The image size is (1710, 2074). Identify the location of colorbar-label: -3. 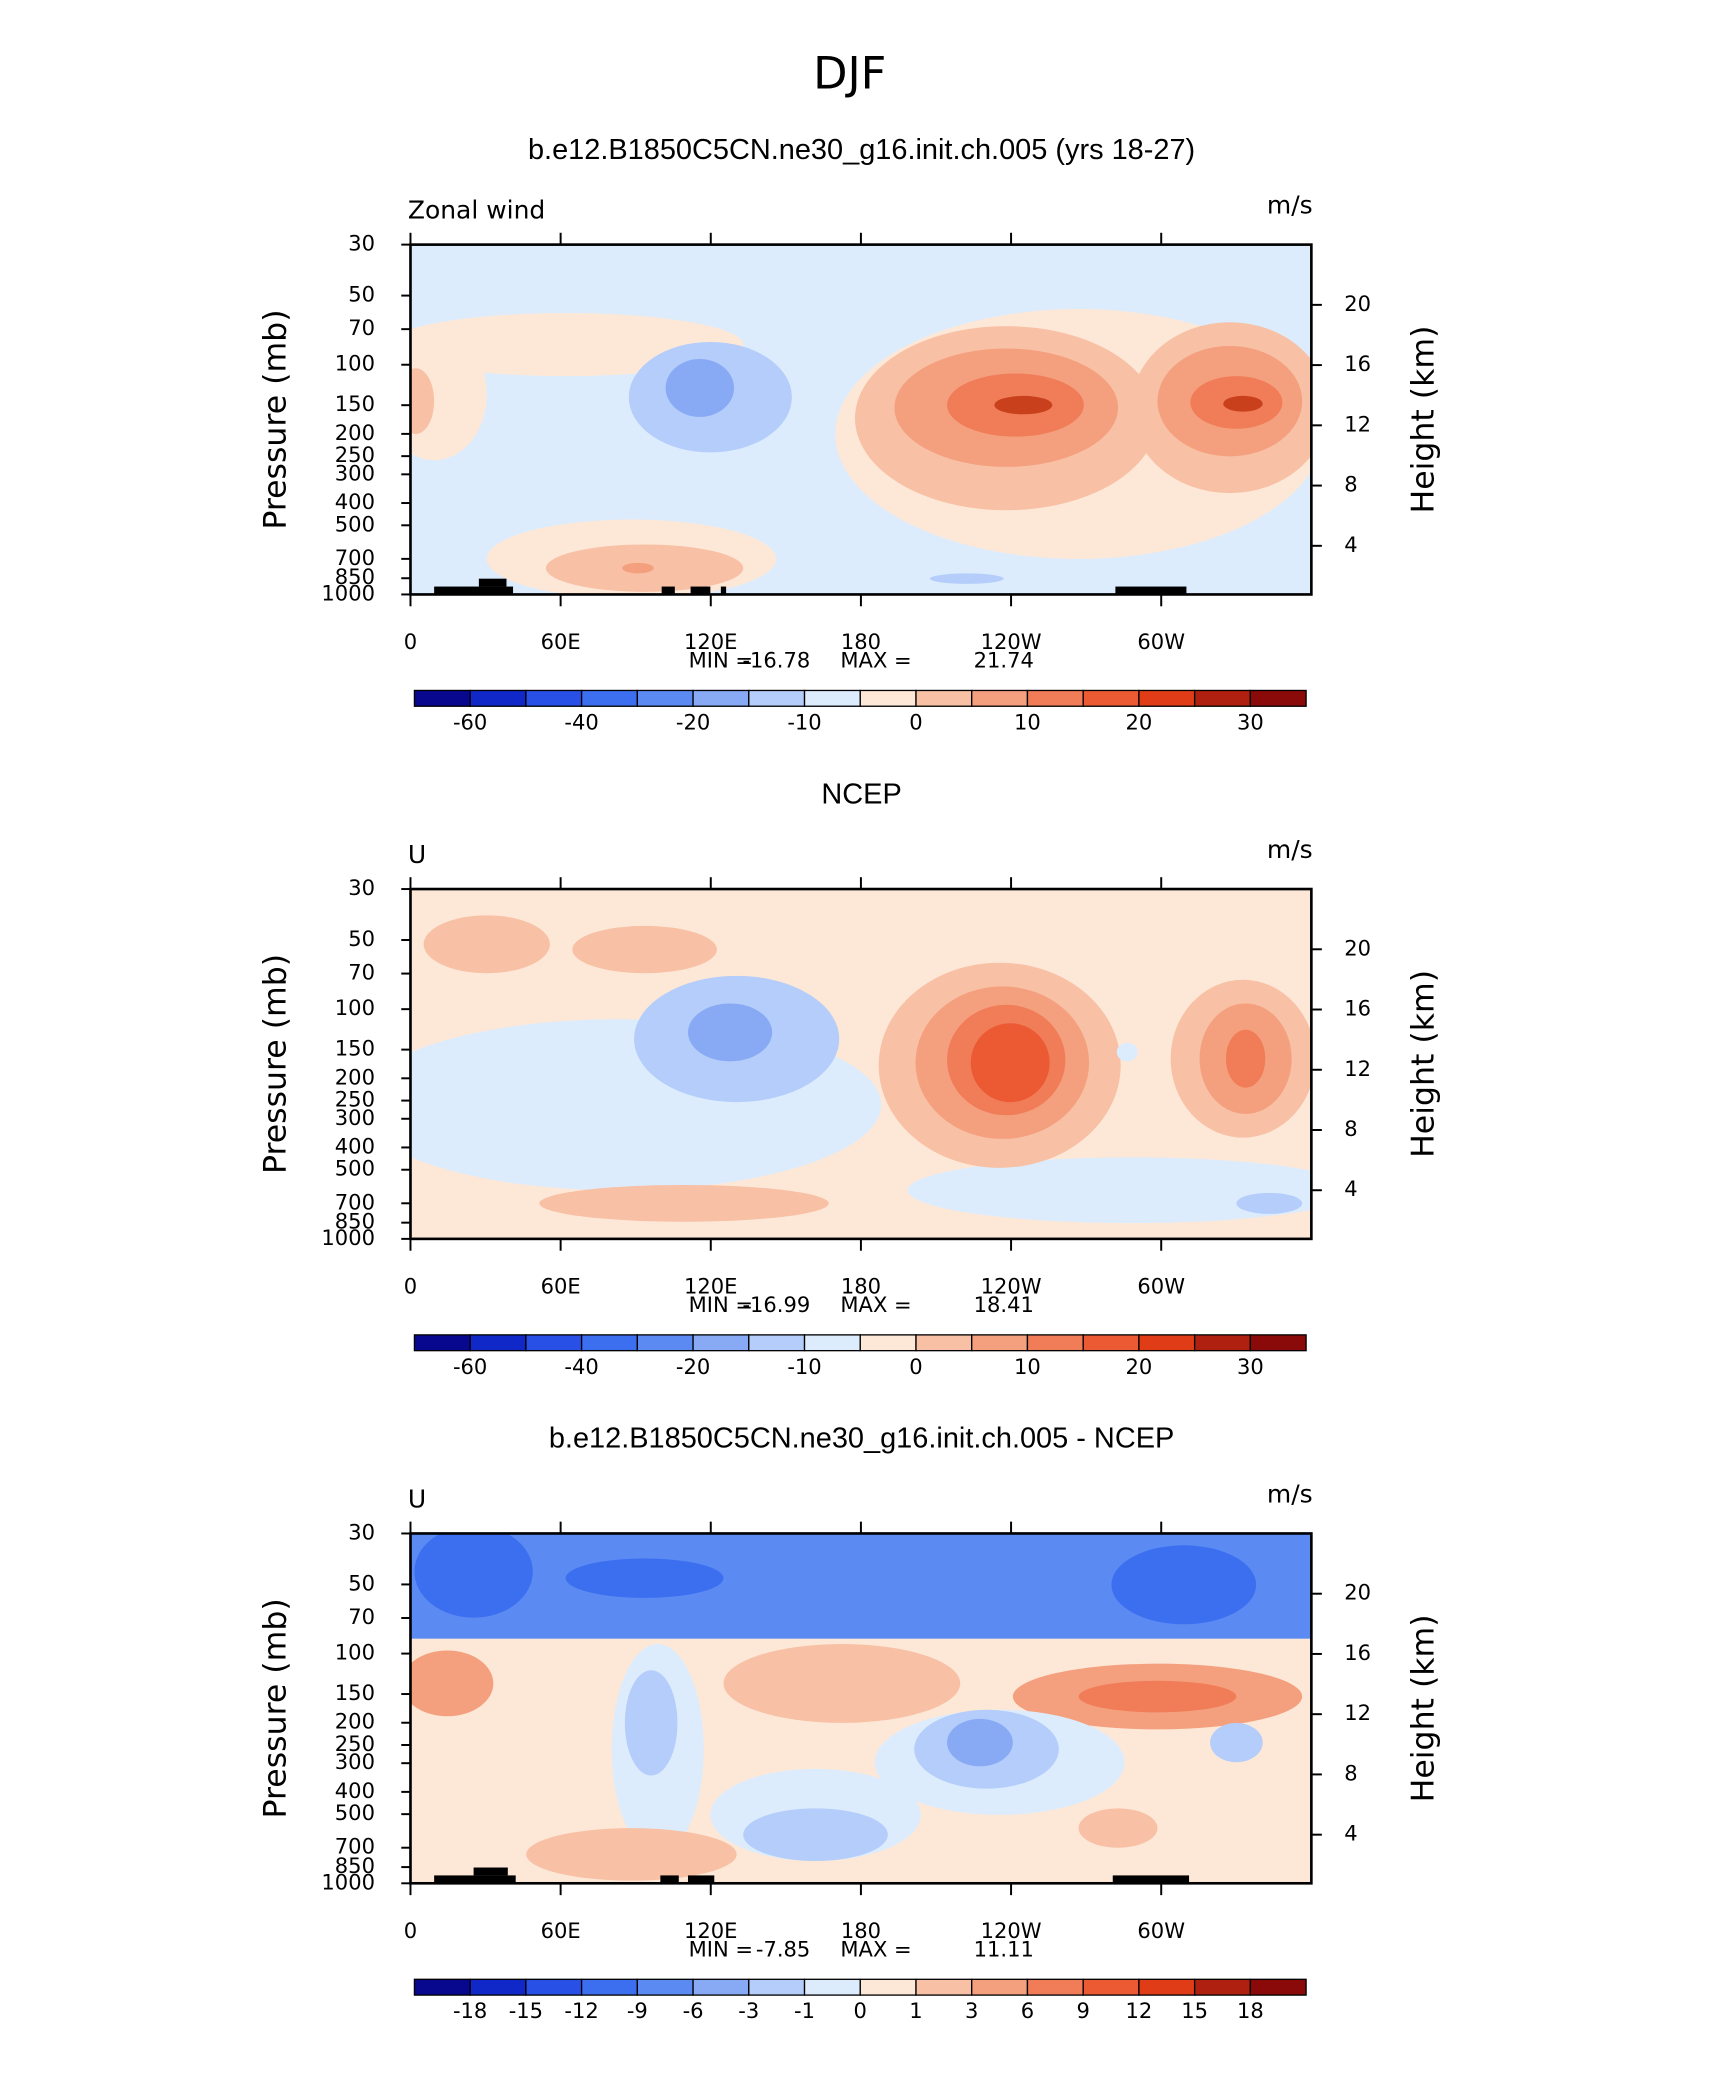
(748, 2010).